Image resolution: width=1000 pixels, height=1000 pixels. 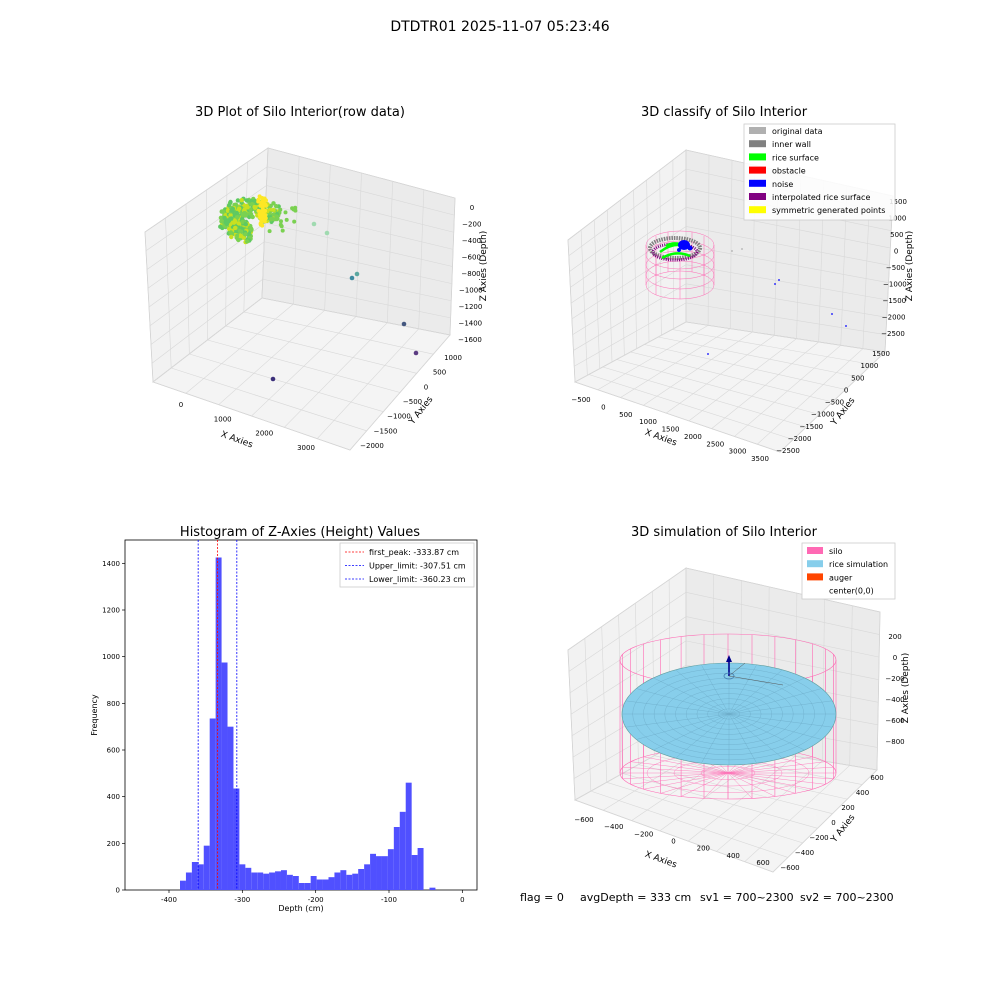 What do you see at coordinates (111, 657) in the screenshot?
I see `hist-y-tick-label: 1000` at bounding box center [111, 657].